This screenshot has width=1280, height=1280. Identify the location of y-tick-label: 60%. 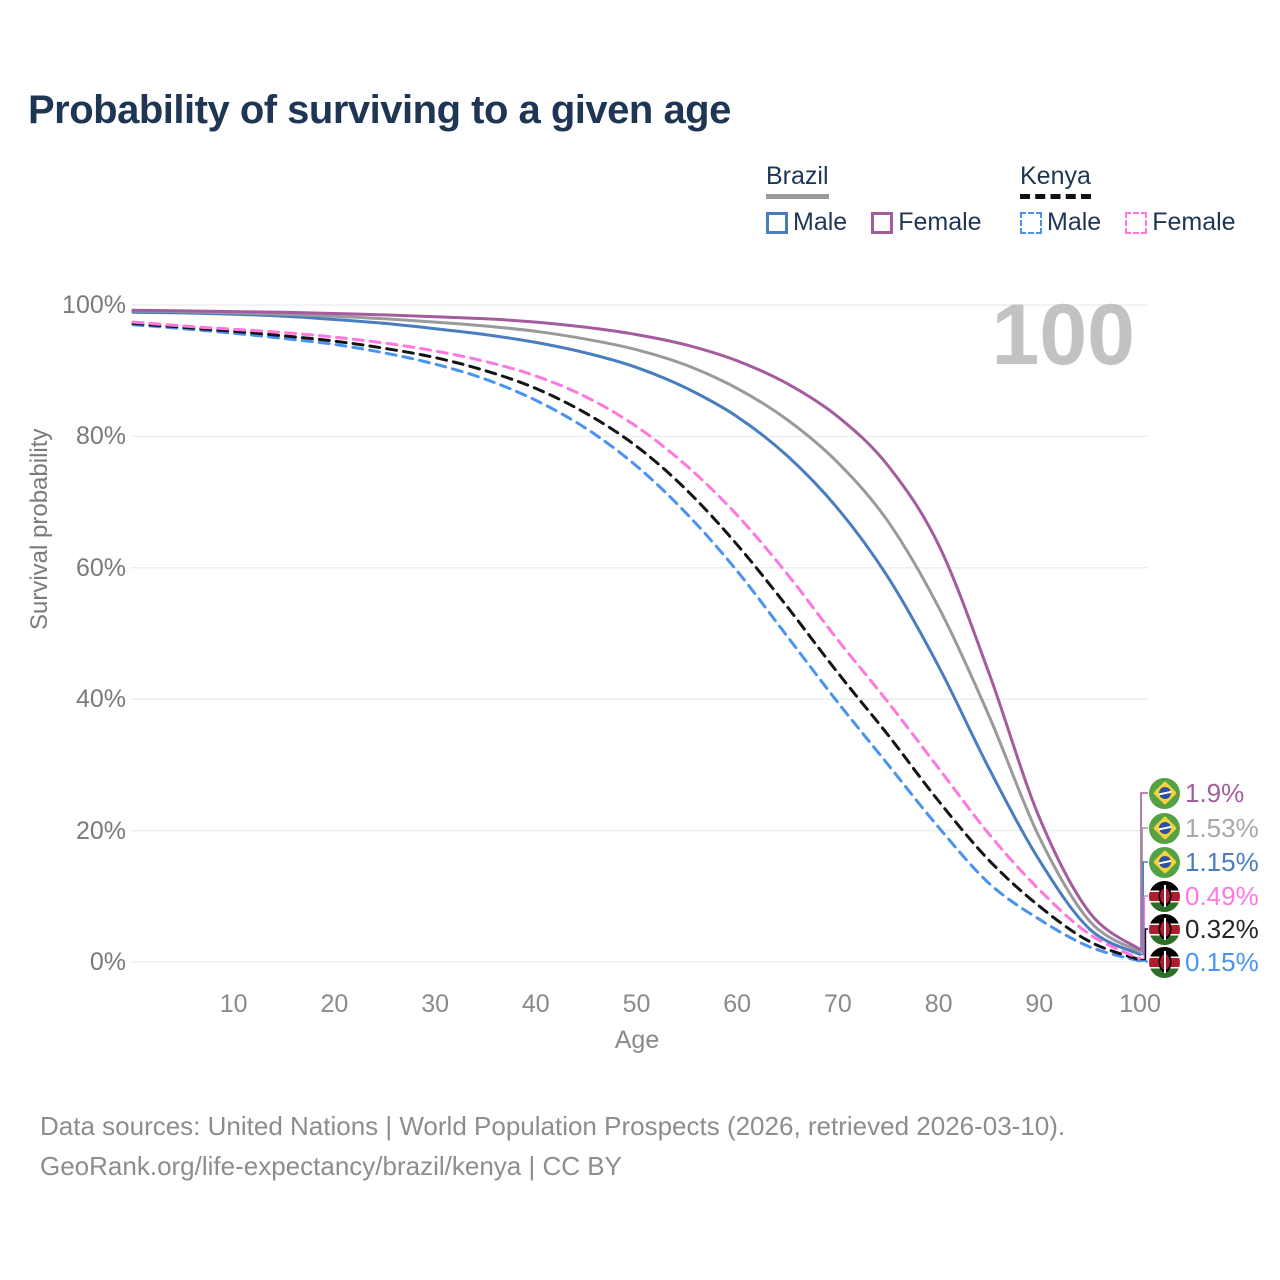
(100, 567).